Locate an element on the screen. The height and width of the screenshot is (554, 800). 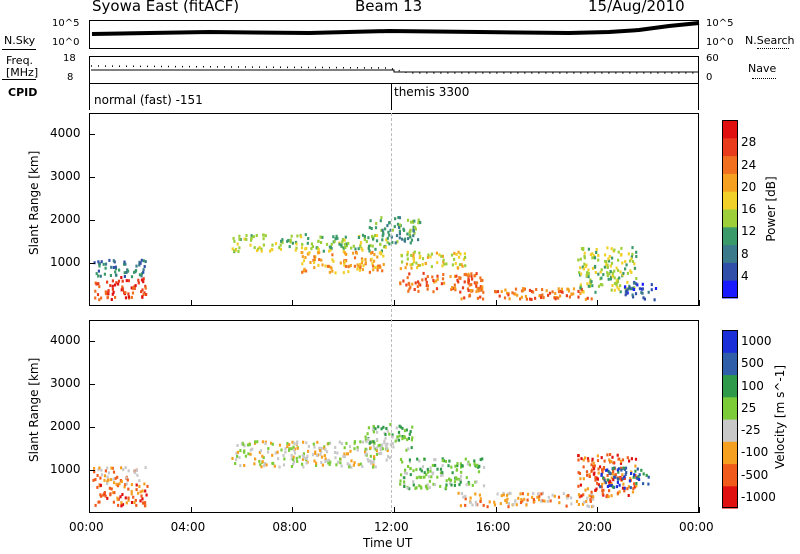
y-tick-label: 4000 is located at coordinates (65, 340).